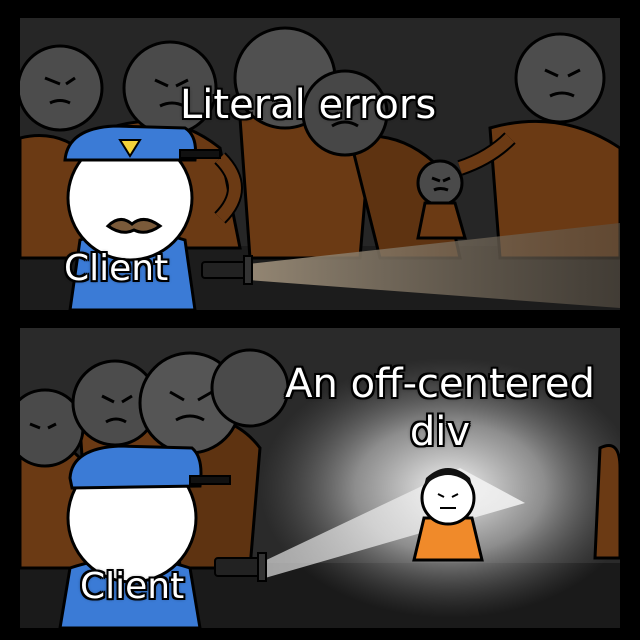 This screenshot has width=640, height=640. I want to click on label-client-top: Client, so click(116, 268).